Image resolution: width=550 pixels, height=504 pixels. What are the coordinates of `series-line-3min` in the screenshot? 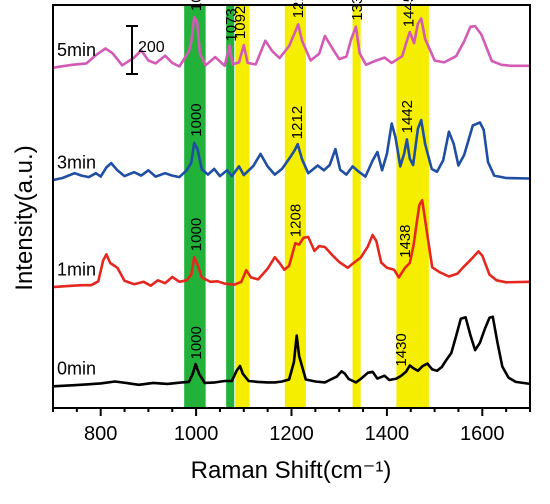 It's located at (291, 150).